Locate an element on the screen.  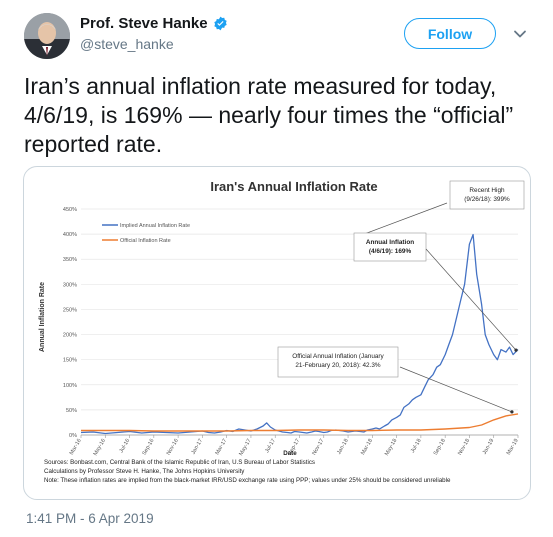
y-tick-labels: 0% 50% 100% 150% 200% 250% 300% 350% 400% 450% is located at coordinates (70, 323).